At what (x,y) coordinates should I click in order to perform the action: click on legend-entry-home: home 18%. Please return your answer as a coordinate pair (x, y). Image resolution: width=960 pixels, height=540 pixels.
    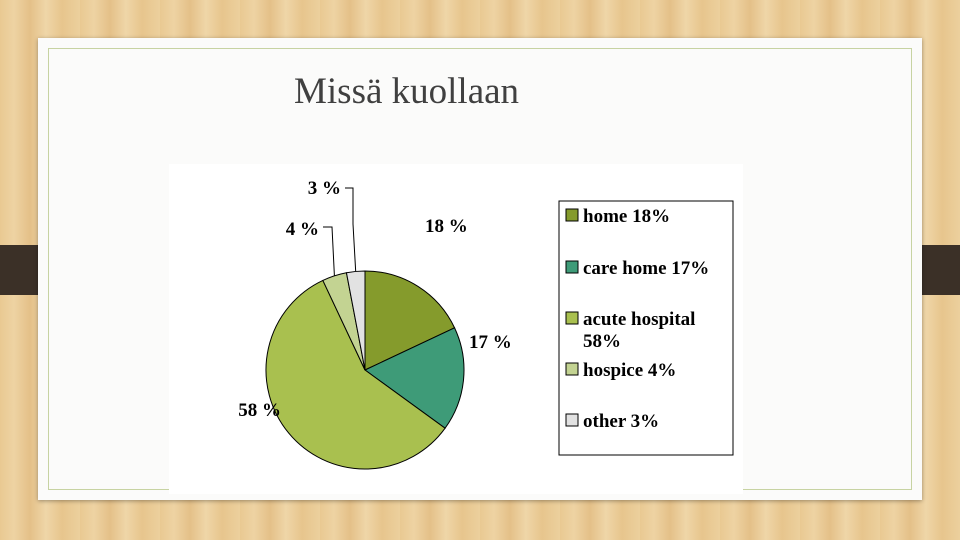
    Looking at the image, I should click on (626, 216).